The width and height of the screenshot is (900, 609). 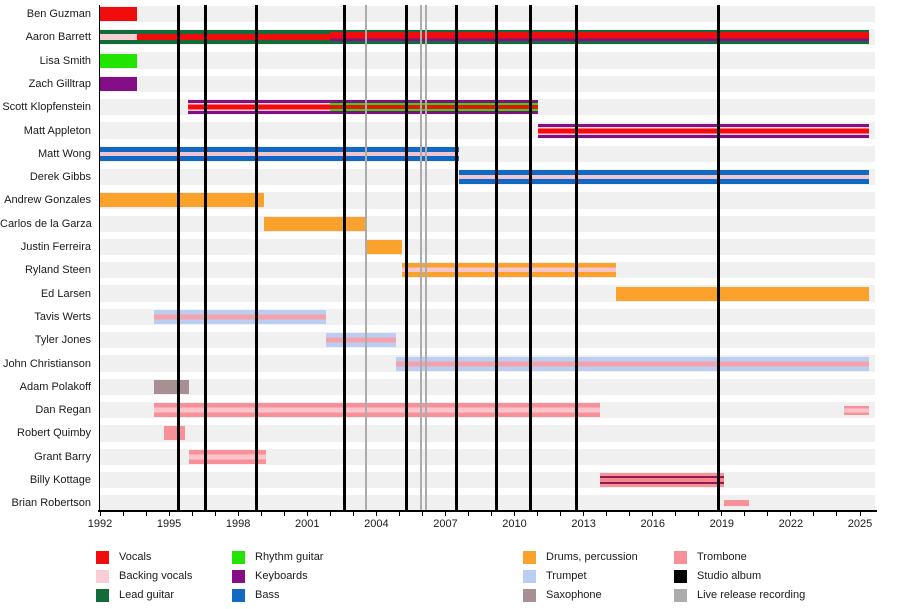 I want to click on x-tick-label-1992: 1992, so click(x=100, y=524).